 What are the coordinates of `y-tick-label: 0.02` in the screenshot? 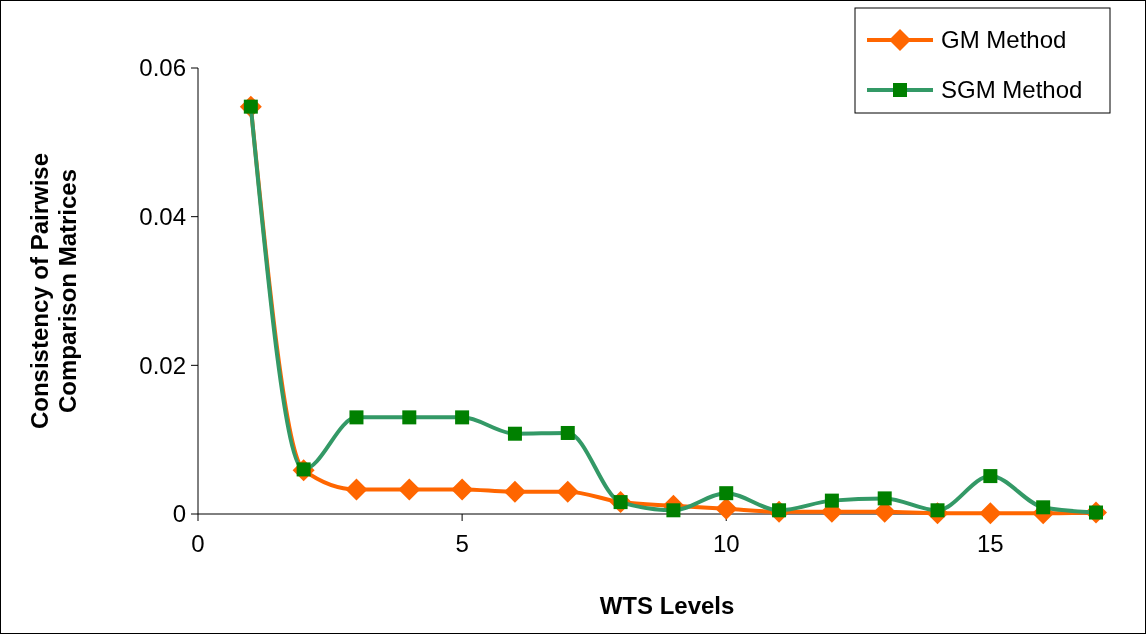 It's located at (162, 365).